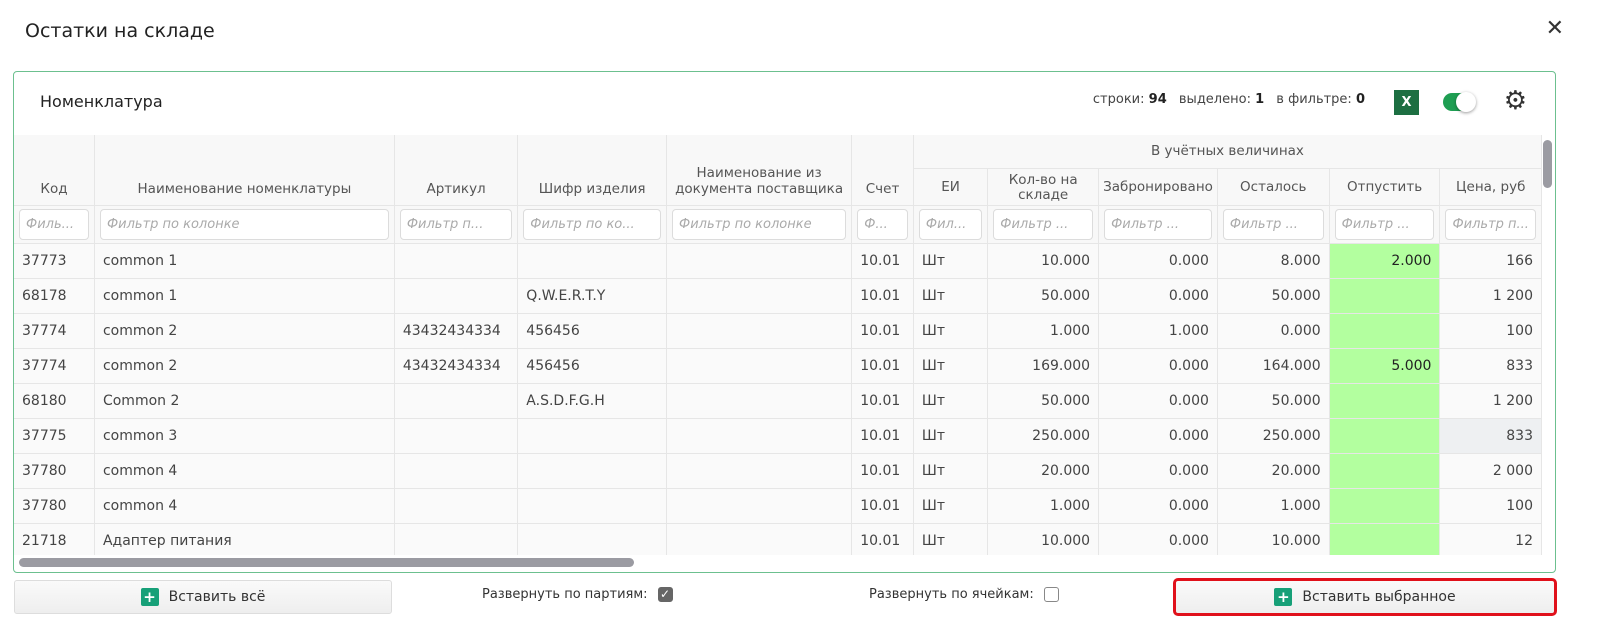  I want to click on table-cell: Q.W.E.R.T.Y, so click(592, 296).